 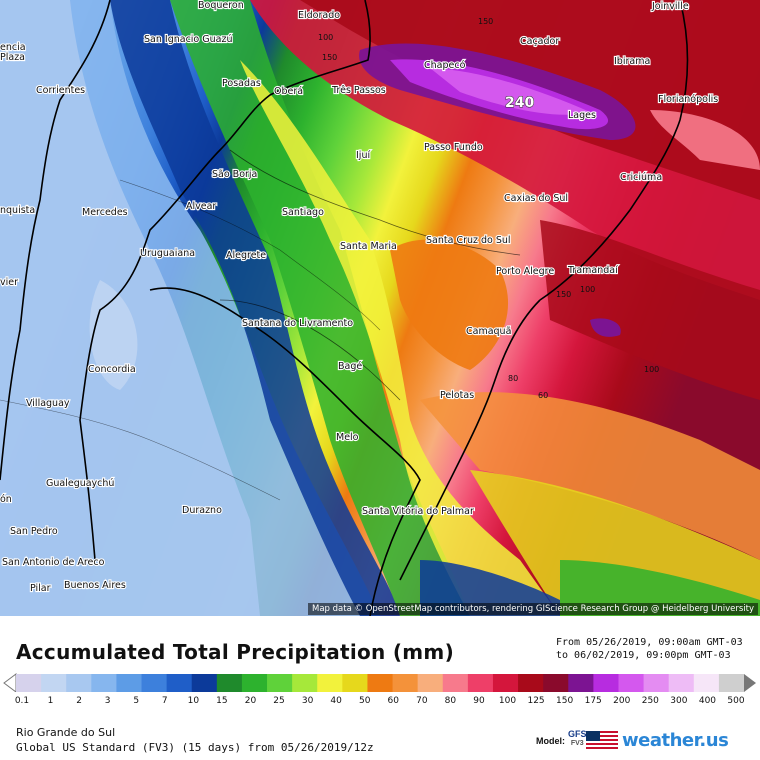 I want to click on legend-tick-label: 125, so click(x=536, y=701).